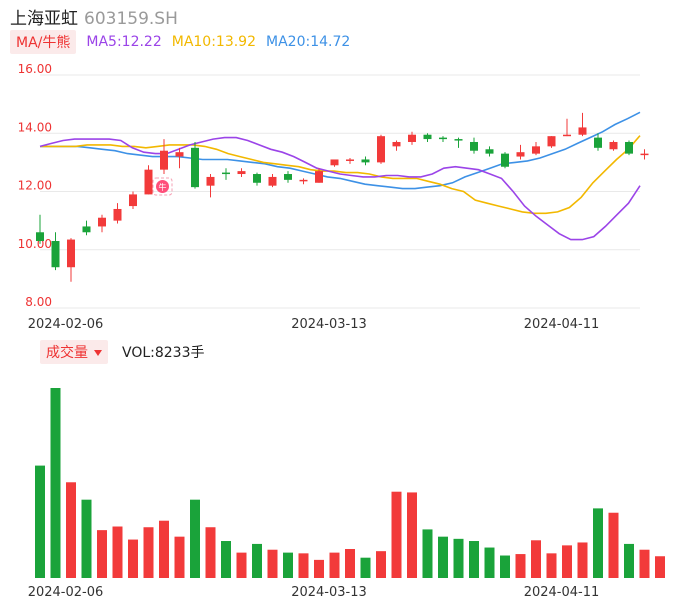 Image resolution: width=686 pixels, height=606 pixels. Describe the element at coordinates (214, 42) in the screenshot. I see `ma10-label: MA10:13.92` at that location.